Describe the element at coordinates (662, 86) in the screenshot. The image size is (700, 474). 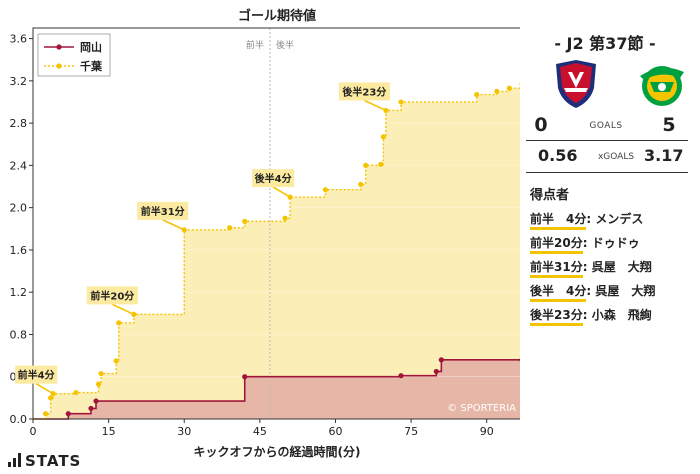
I see `away-crest-icon` at that location.